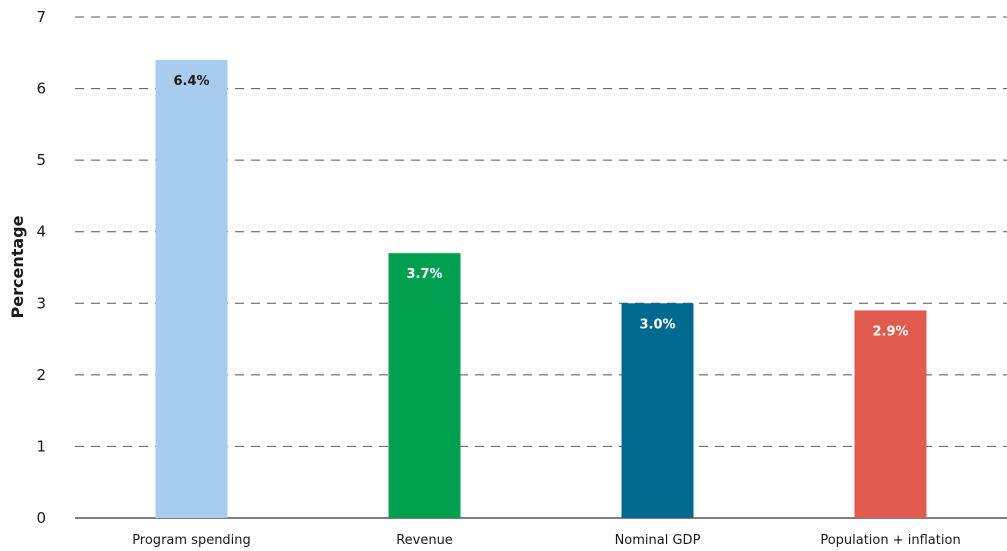 This screenshot has height=551, width=1007. I want to click on y-tick-label: 5, so click(41, 160).